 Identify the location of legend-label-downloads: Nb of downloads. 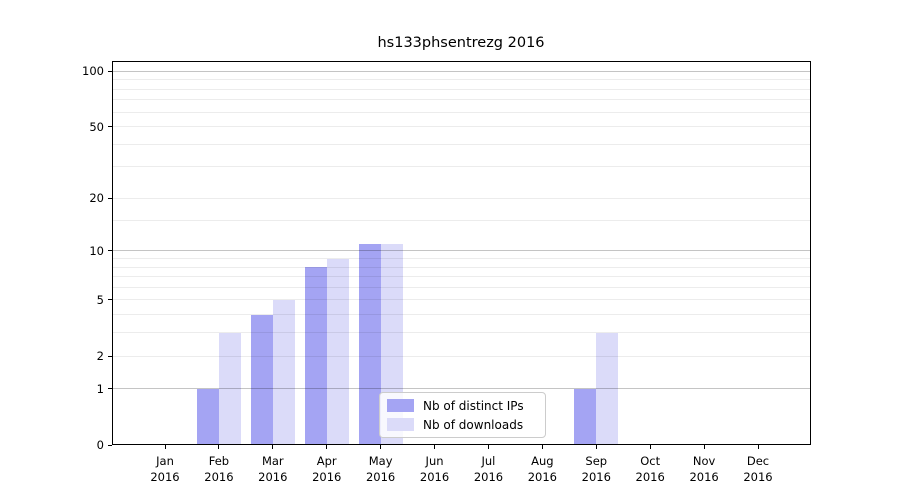
(473, 424).